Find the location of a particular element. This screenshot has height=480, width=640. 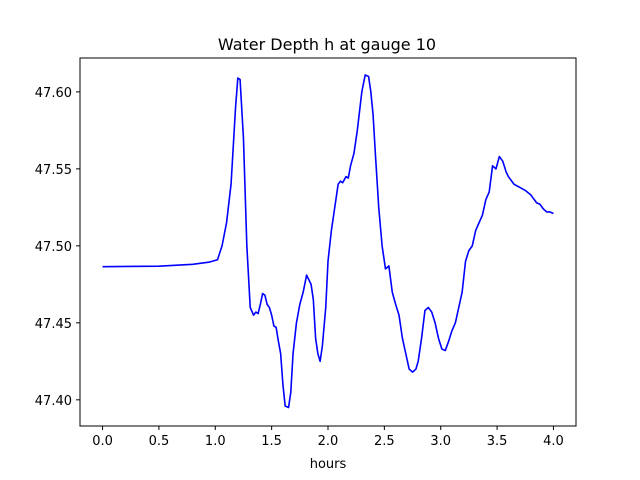

x-tick-label: 1.5 is located at coordinates (271, 441).